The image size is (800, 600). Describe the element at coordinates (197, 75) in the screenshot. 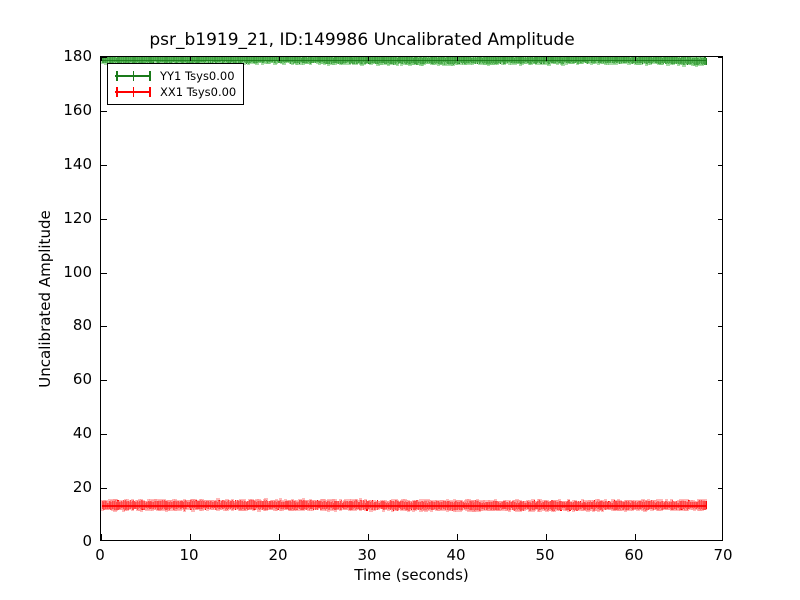

I see `legend-label-yy1: YY1 Tsys0.00` at that location.